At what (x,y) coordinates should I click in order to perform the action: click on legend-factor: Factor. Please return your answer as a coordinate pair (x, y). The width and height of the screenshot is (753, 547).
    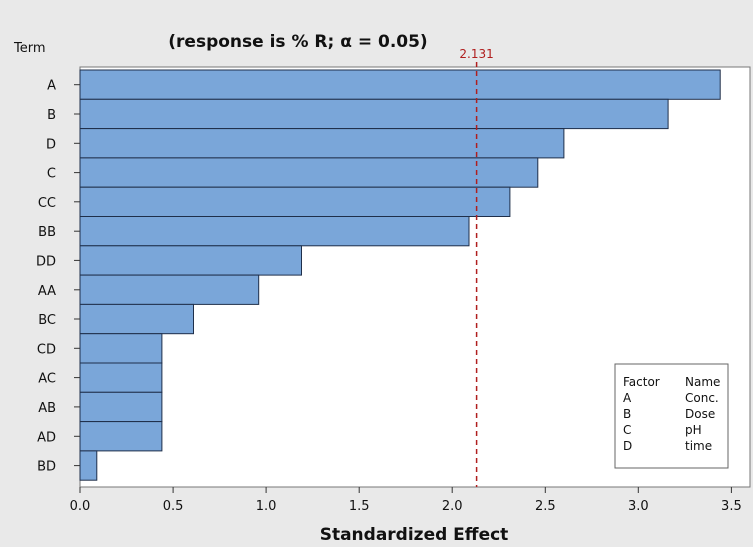
    Looking at the image, I should click on (641, 382).